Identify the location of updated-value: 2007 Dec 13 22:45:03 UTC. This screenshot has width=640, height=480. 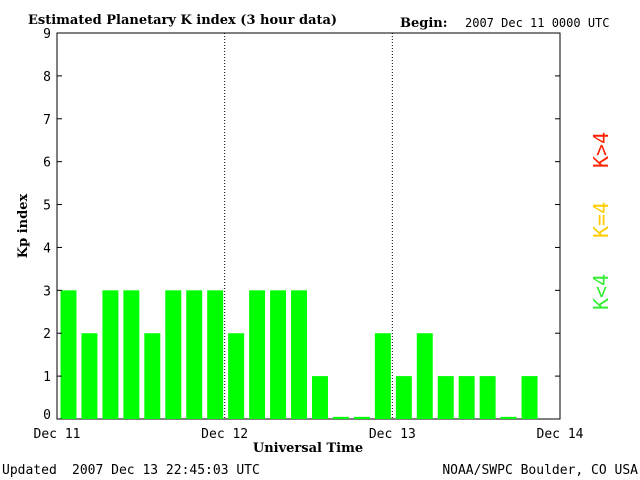
(166, 470).